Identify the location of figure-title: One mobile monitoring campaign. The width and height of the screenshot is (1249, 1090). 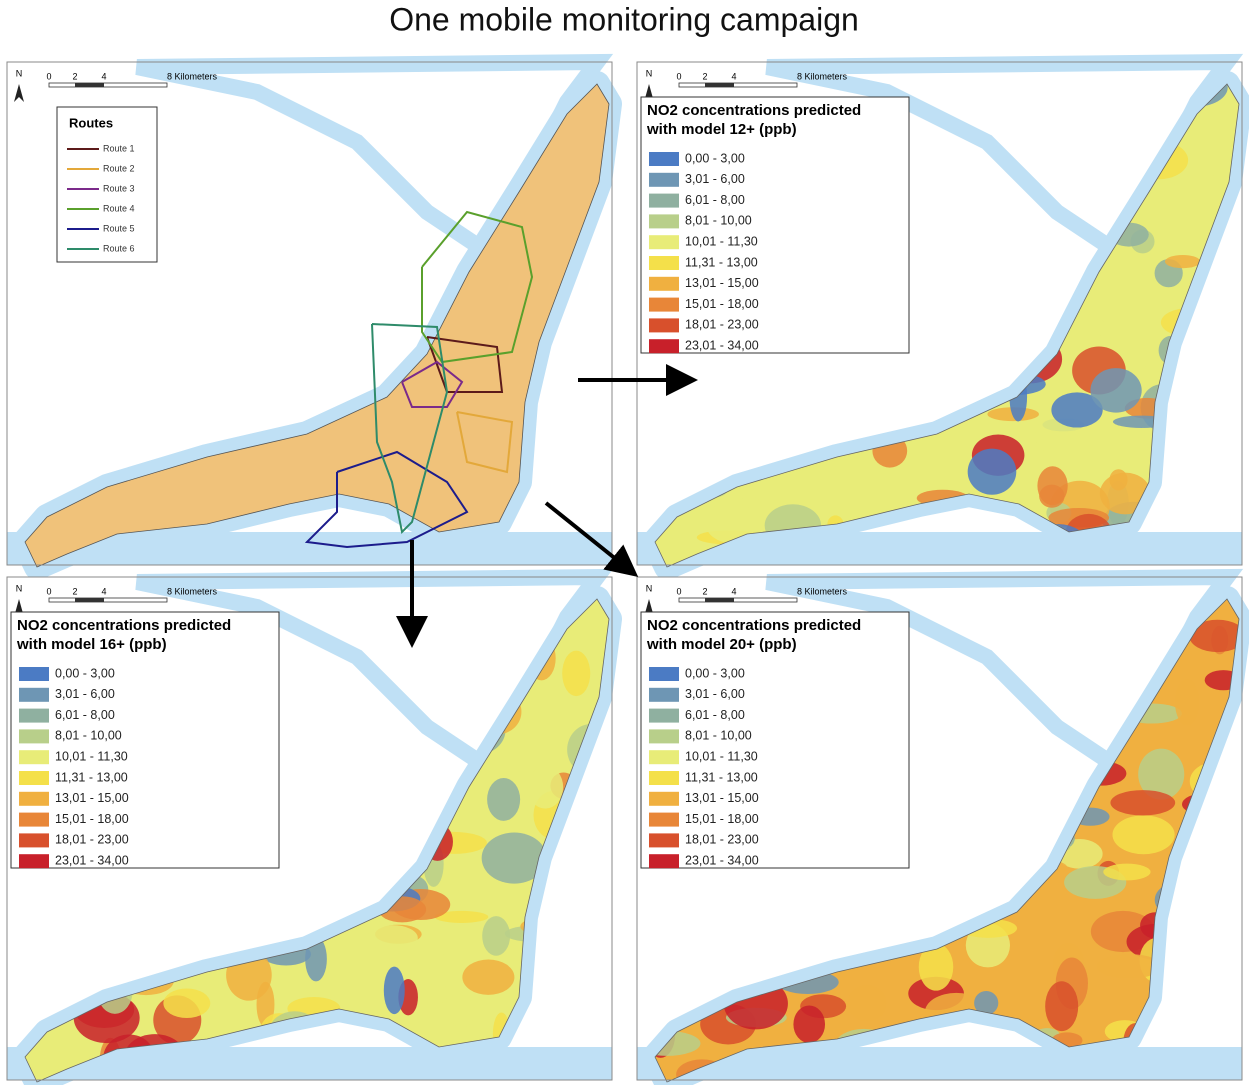
(624, 19).